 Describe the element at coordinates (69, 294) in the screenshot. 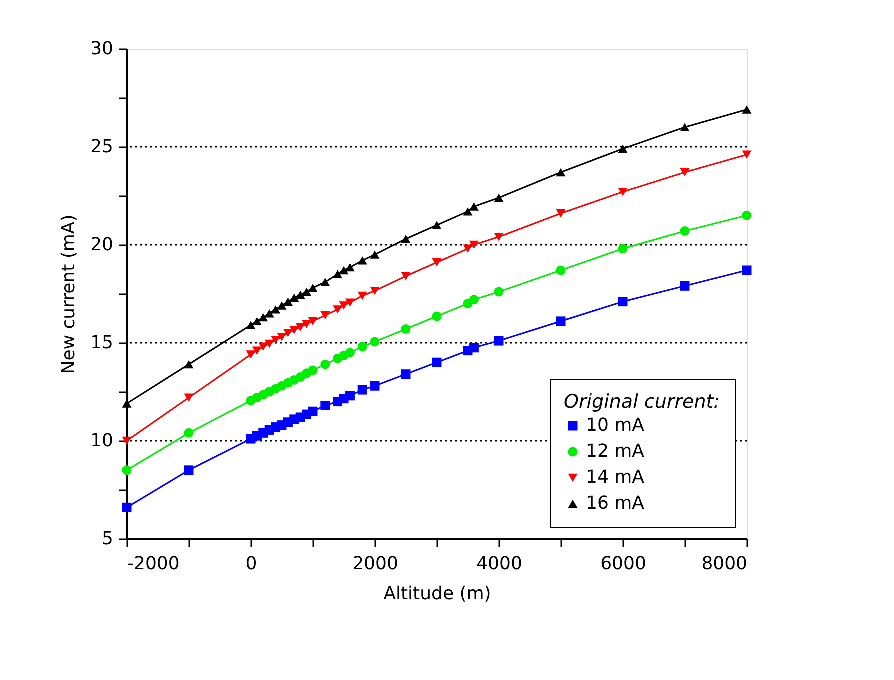

I see `y-axis-title: New current (mA)` at that location.